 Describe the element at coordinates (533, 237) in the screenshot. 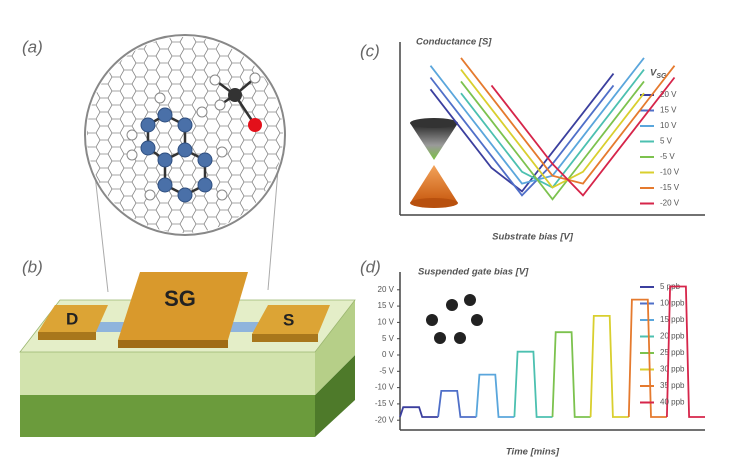

I see `x-axis-label: Substrate bias [V]` at that location.